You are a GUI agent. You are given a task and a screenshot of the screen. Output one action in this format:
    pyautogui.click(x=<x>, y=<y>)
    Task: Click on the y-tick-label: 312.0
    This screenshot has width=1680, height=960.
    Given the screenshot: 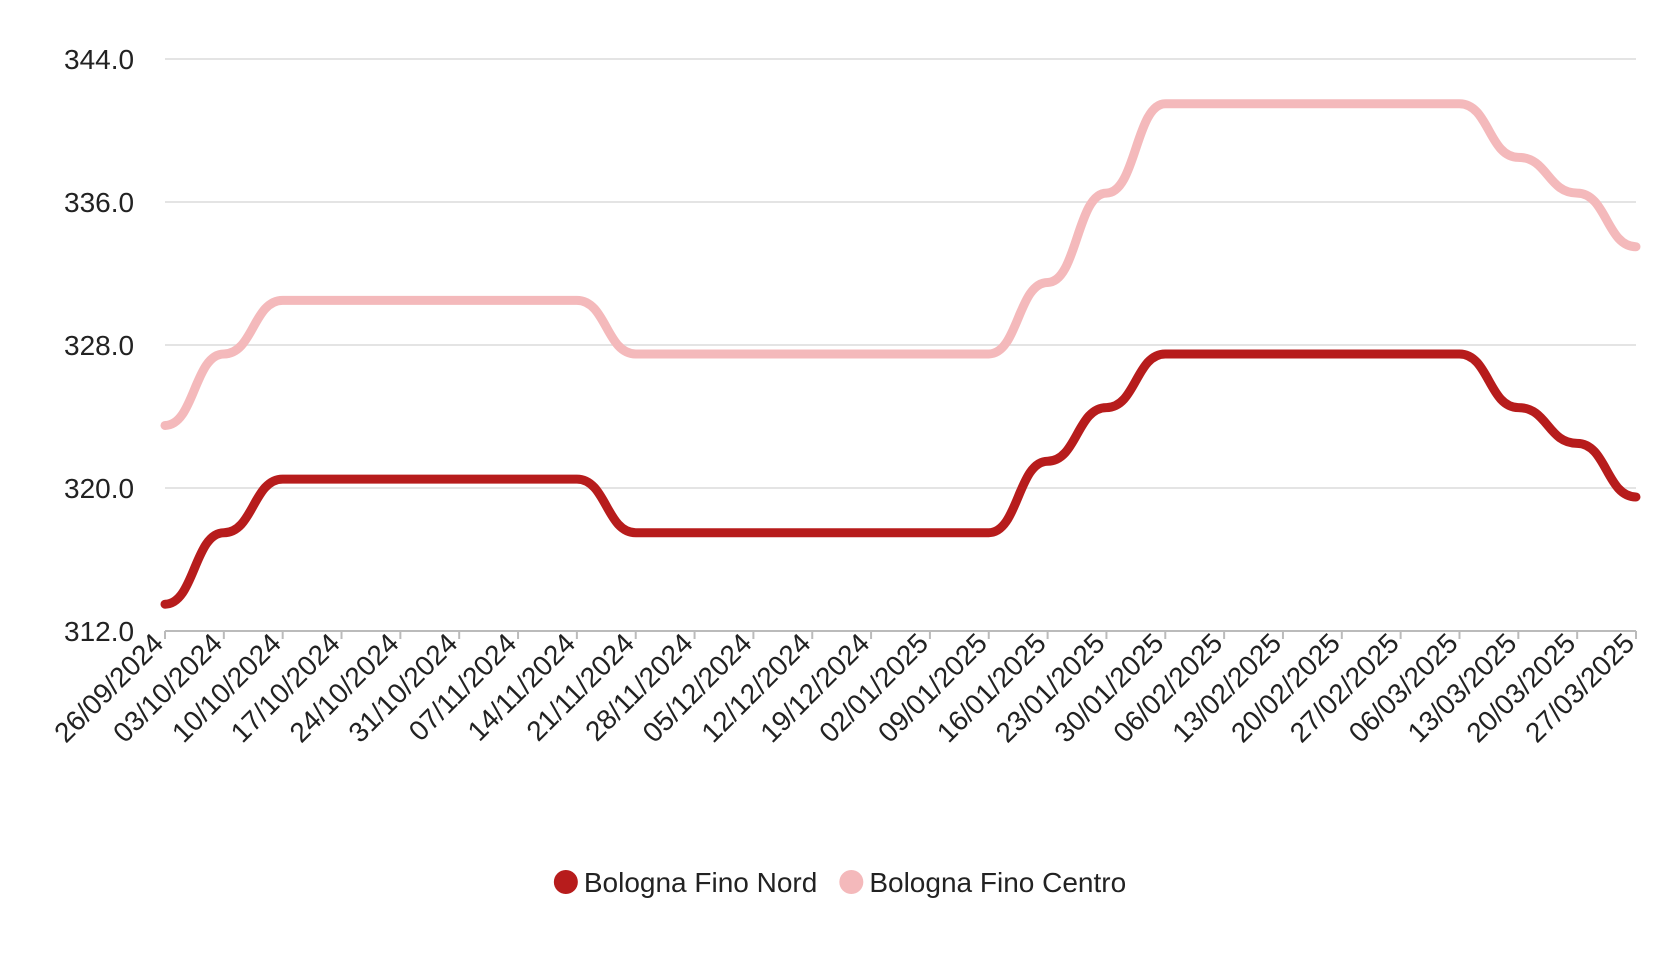 What is the action you would take?
    pyautogui.click(x=99, y=631)
    